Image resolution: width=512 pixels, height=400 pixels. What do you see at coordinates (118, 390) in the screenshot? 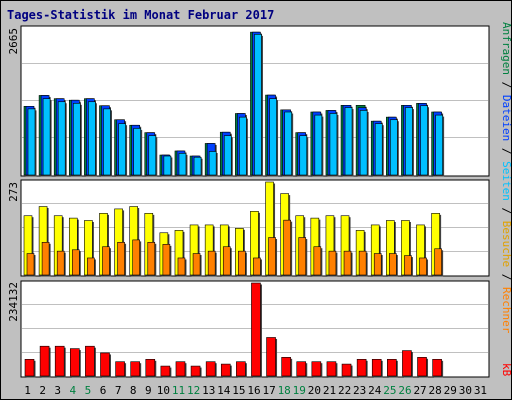
I see `x-tick-label: 7` at bounding box center [118, 390].